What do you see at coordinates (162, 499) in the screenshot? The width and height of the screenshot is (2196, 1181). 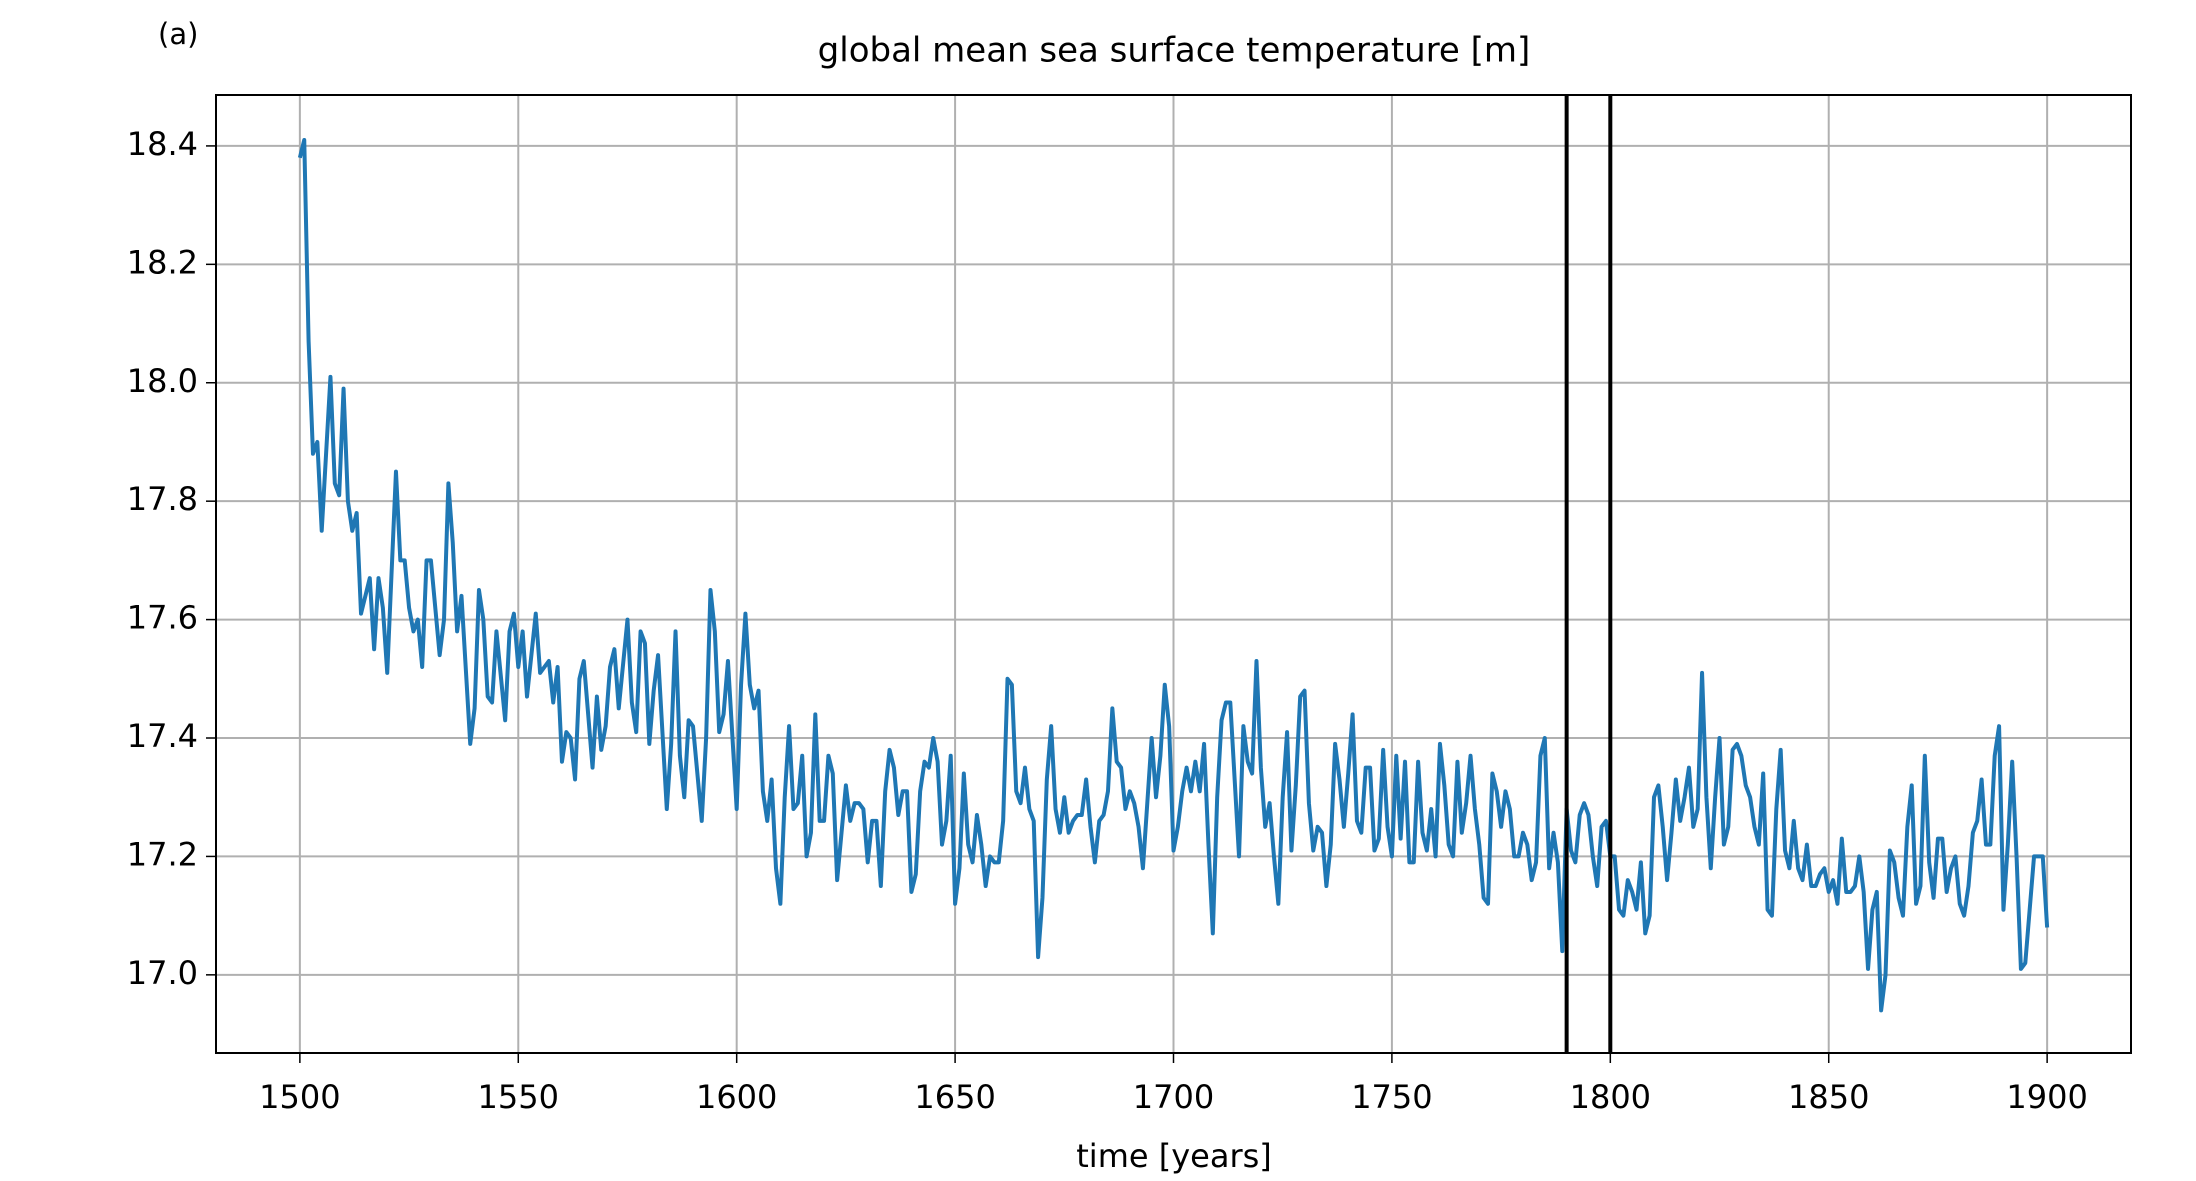 I see `y-tick-label: 17.8` at bounding box center [162, 499].